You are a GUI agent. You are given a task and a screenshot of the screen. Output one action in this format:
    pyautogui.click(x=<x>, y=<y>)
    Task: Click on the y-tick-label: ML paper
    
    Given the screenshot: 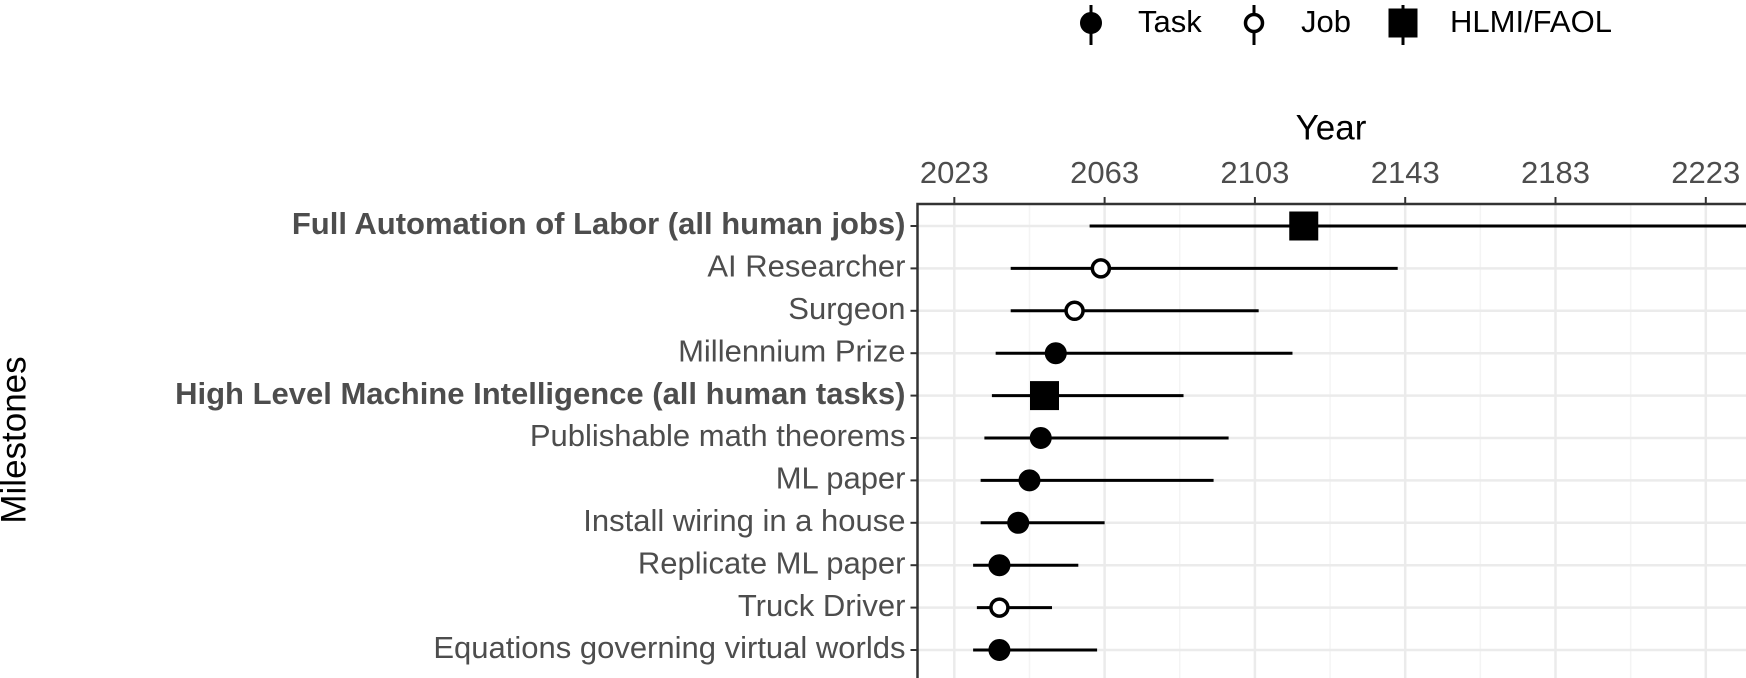 What is the action you would take?
    pyautogui.click(x=841, y=478)
    